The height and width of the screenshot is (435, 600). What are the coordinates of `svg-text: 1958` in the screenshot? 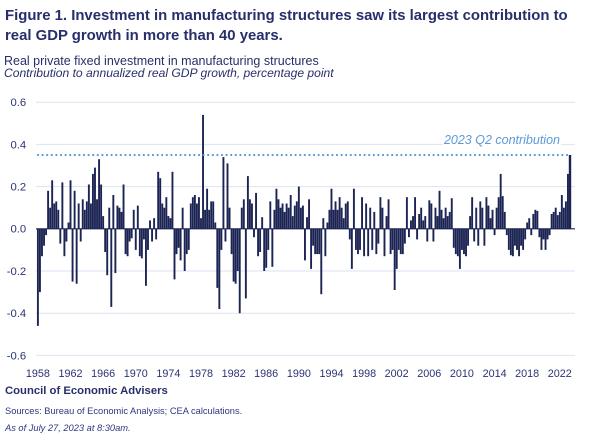 It's located at (38, 374).